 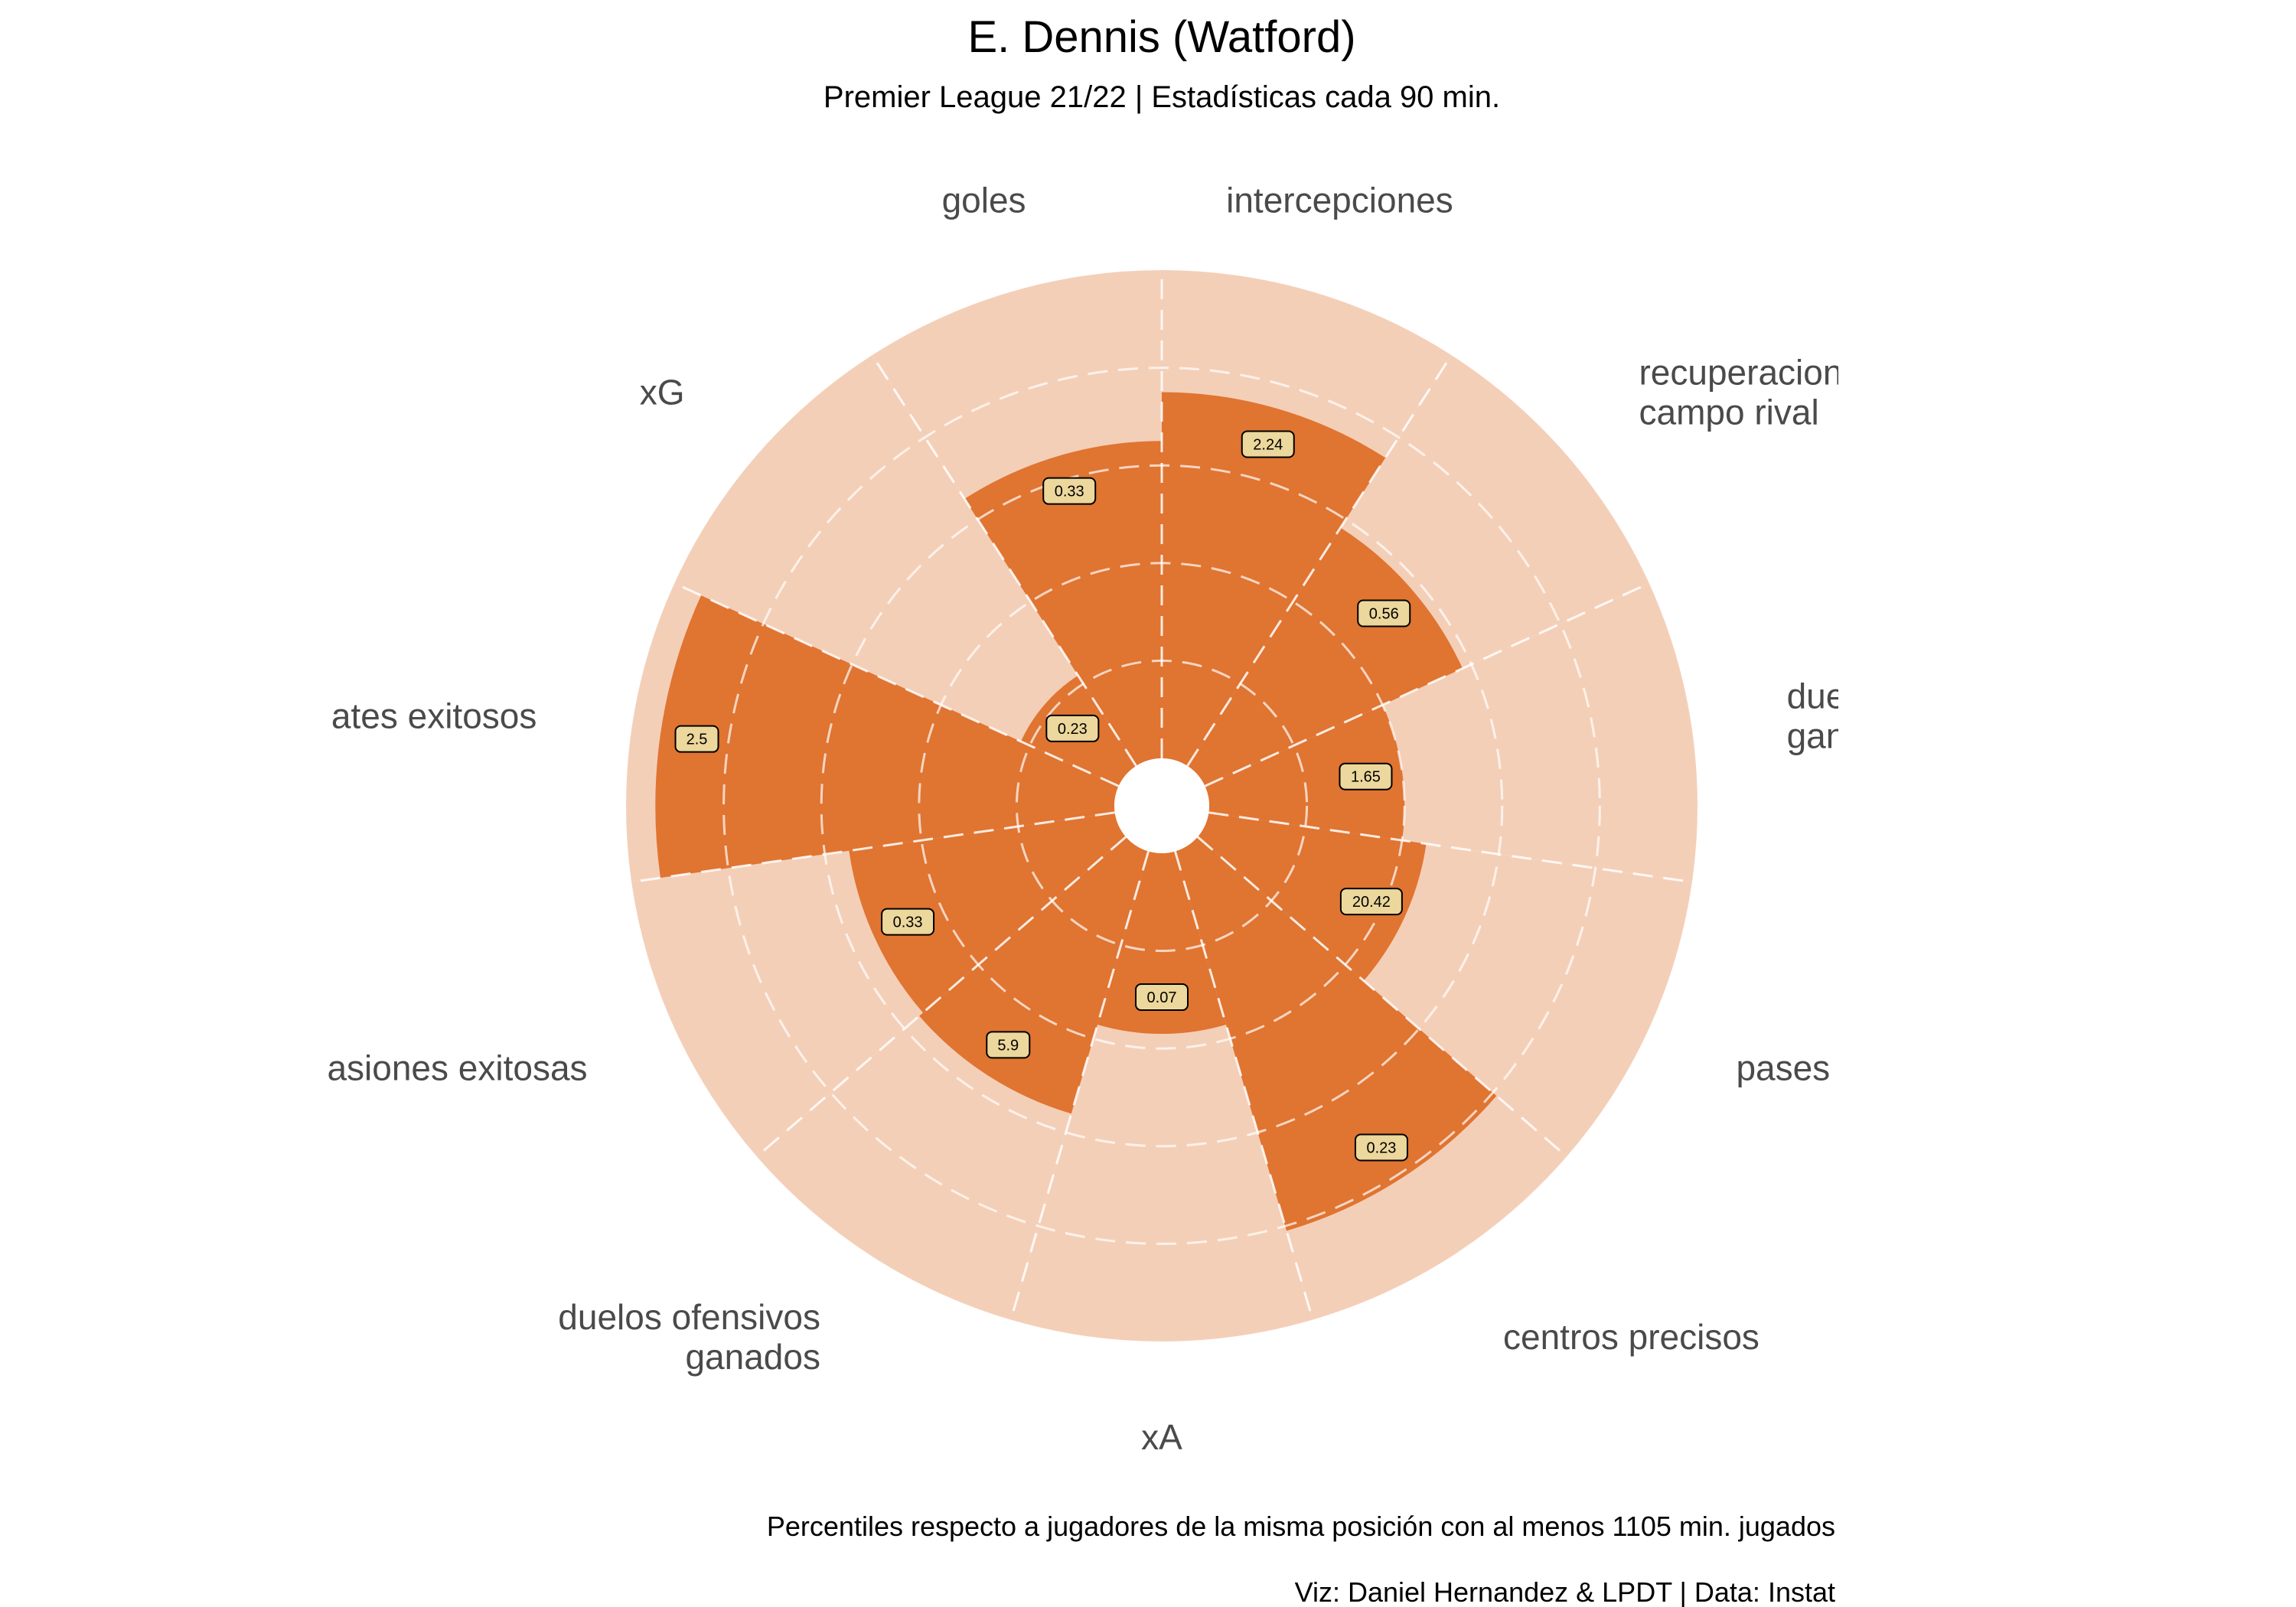 I want to click on category-label: intercepciones, so click(x=1339, y=200).